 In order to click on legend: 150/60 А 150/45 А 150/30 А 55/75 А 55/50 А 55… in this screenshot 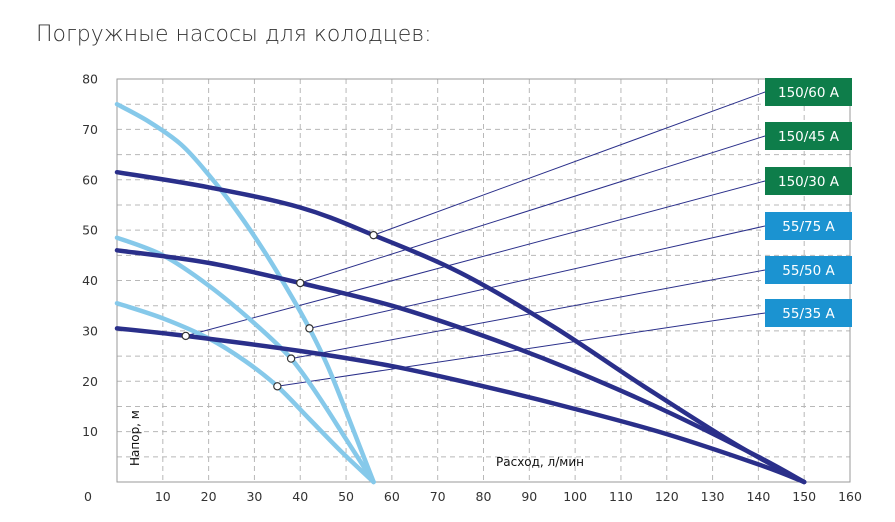, I will do `click(808, 202)`.